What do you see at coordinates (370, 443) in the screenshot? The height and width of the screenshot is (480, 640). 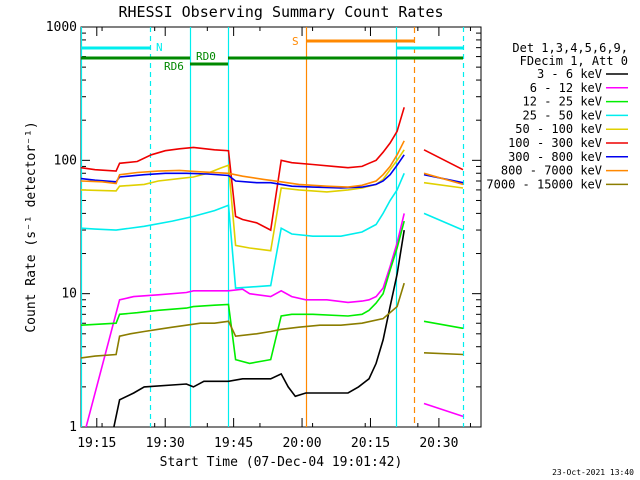 I see `x-tick-label: 20:15` at bounding box center [370, 443].